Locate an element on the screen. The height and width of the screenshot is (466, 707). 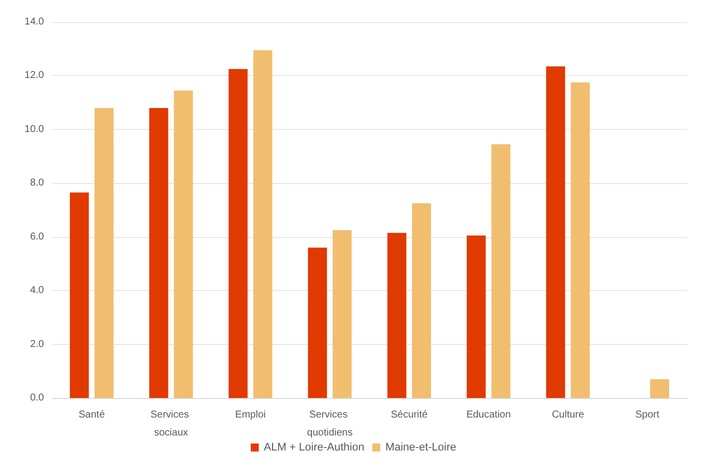
y-tick-label: 10.0 is located at coordinates (34, 129).